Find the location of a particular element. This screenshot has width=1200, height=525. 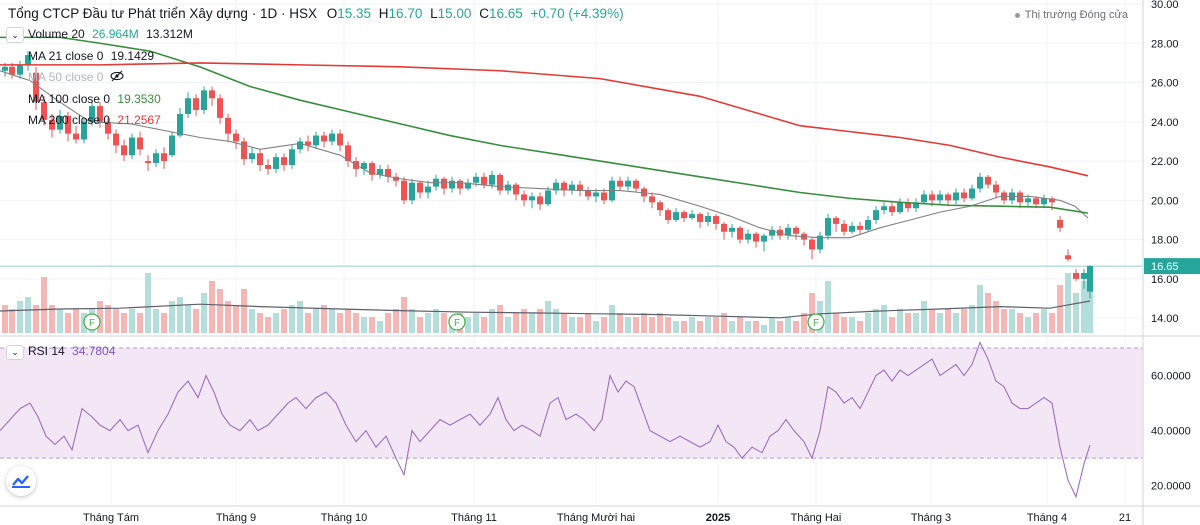

tradingview-logo-icon is located at coordinates (21, 481).